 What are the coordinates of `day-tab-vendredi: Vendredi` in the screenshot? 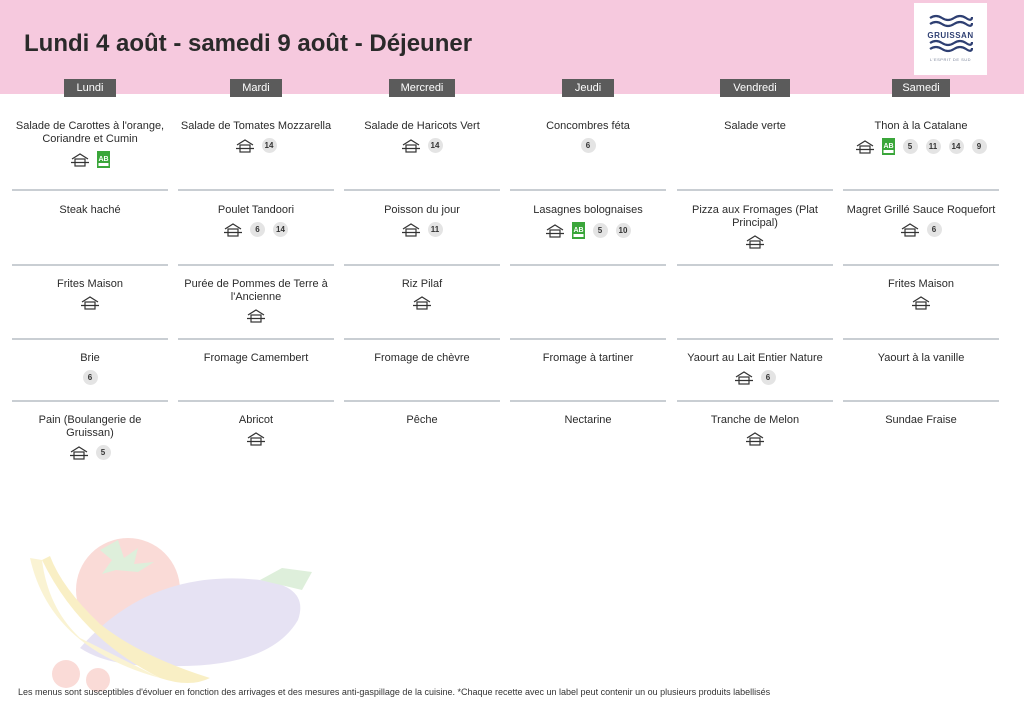 It's located at (755, 88).